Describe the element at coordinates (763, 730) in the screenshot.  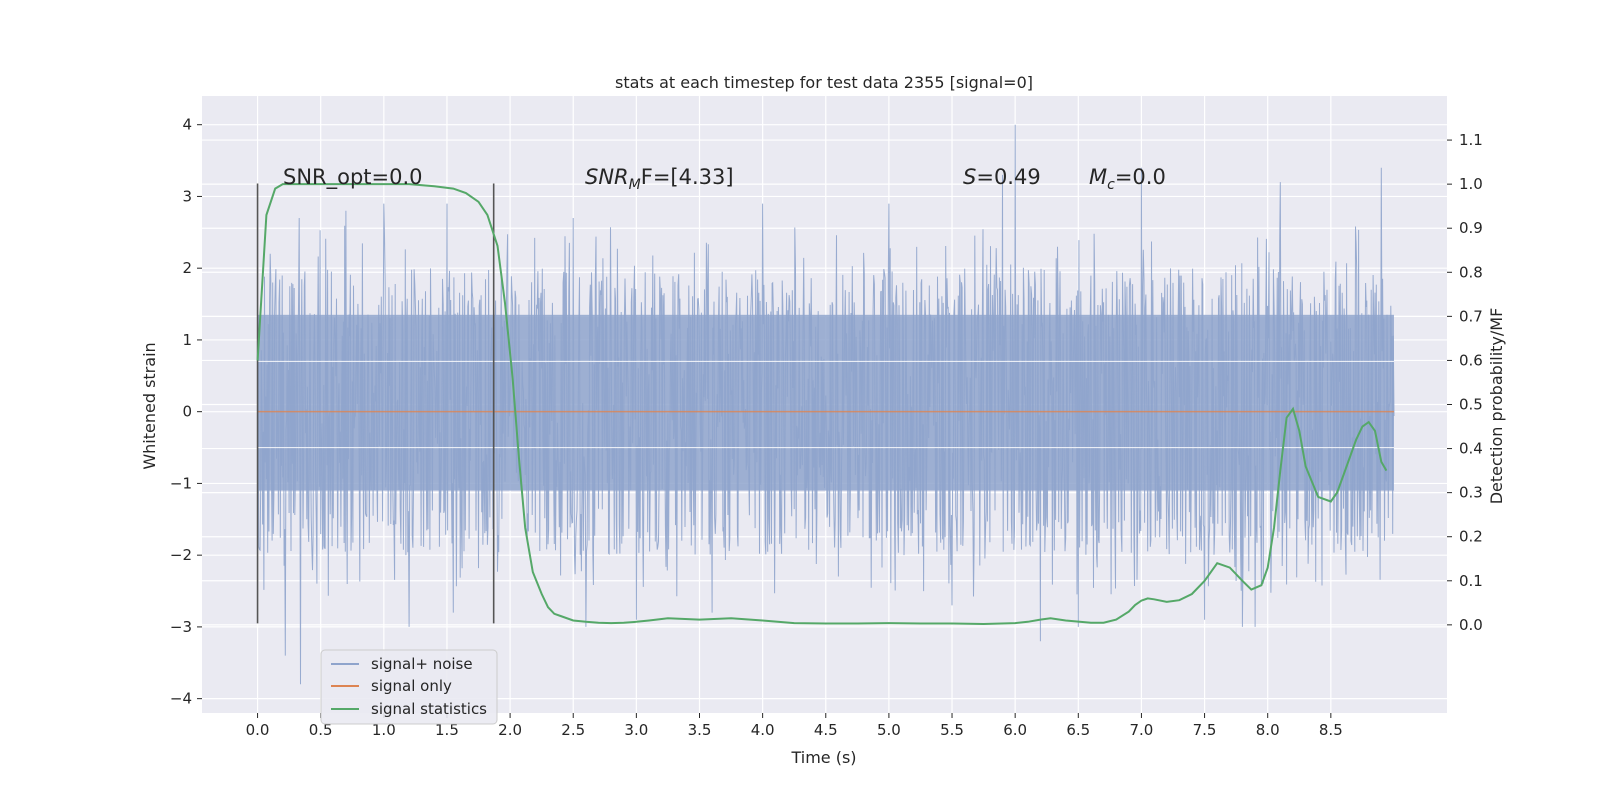
I see `x-tick-label: 4.0` at that location.